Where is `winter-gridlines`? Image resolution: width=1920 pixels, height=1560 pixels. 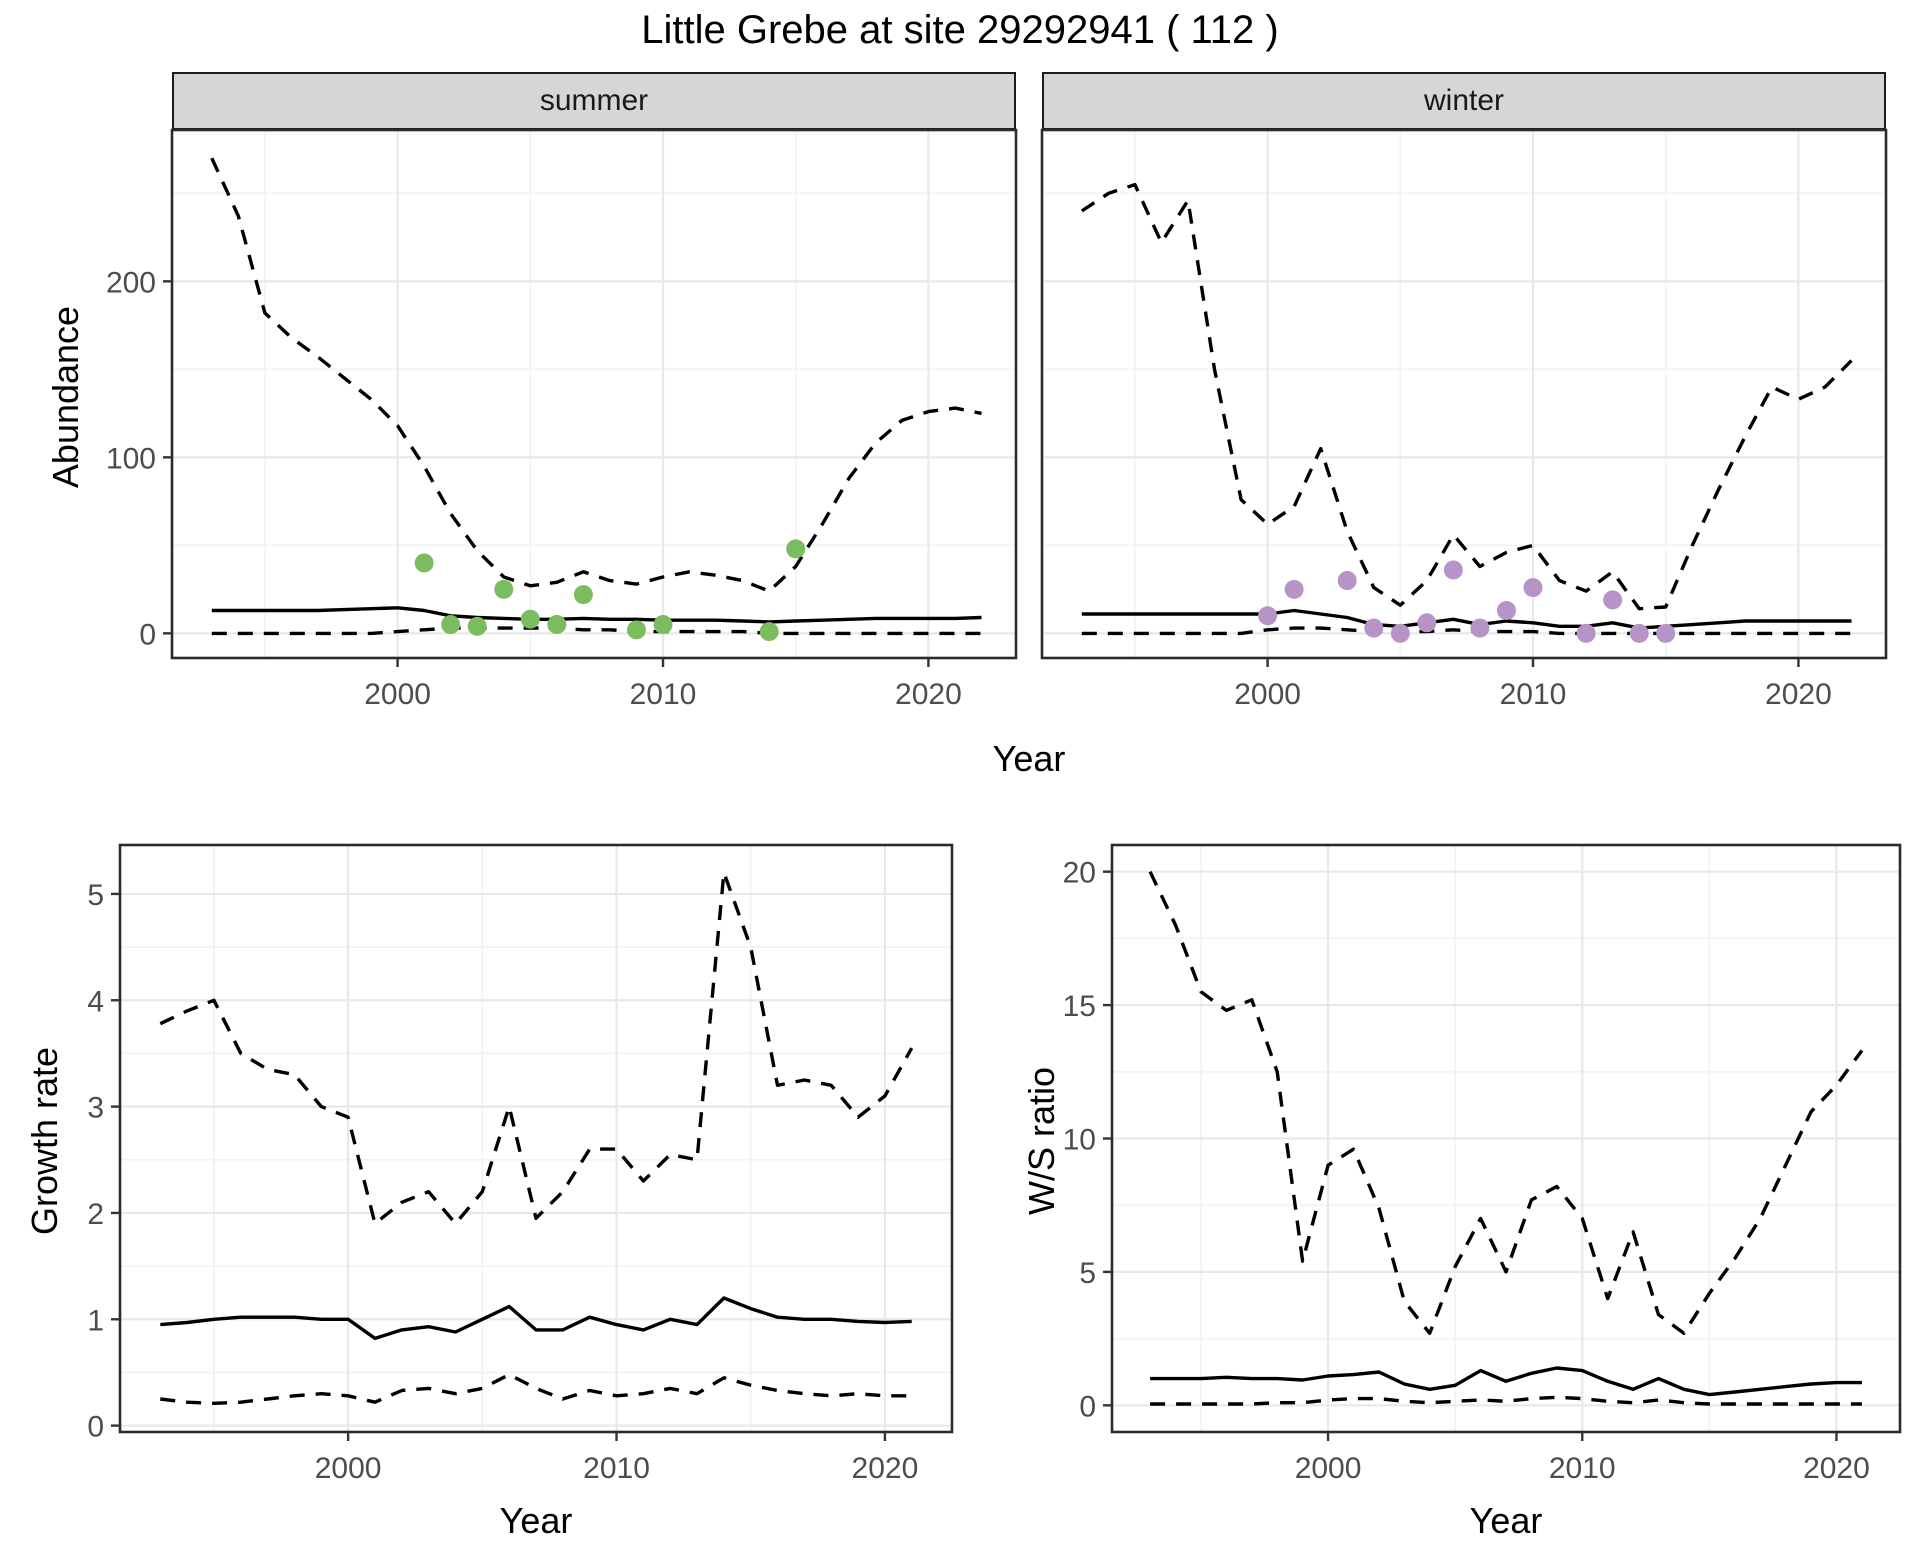
winter-gridlines is located at coordinates (1464, 394).